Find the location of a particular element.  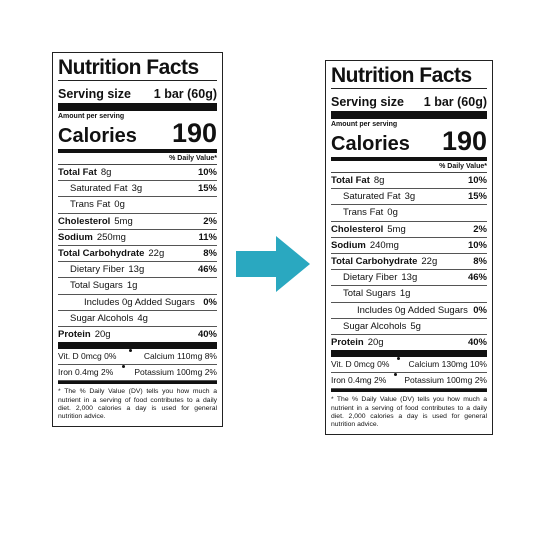

nutrient-amount: 13g is located at coordinates (409, 278).